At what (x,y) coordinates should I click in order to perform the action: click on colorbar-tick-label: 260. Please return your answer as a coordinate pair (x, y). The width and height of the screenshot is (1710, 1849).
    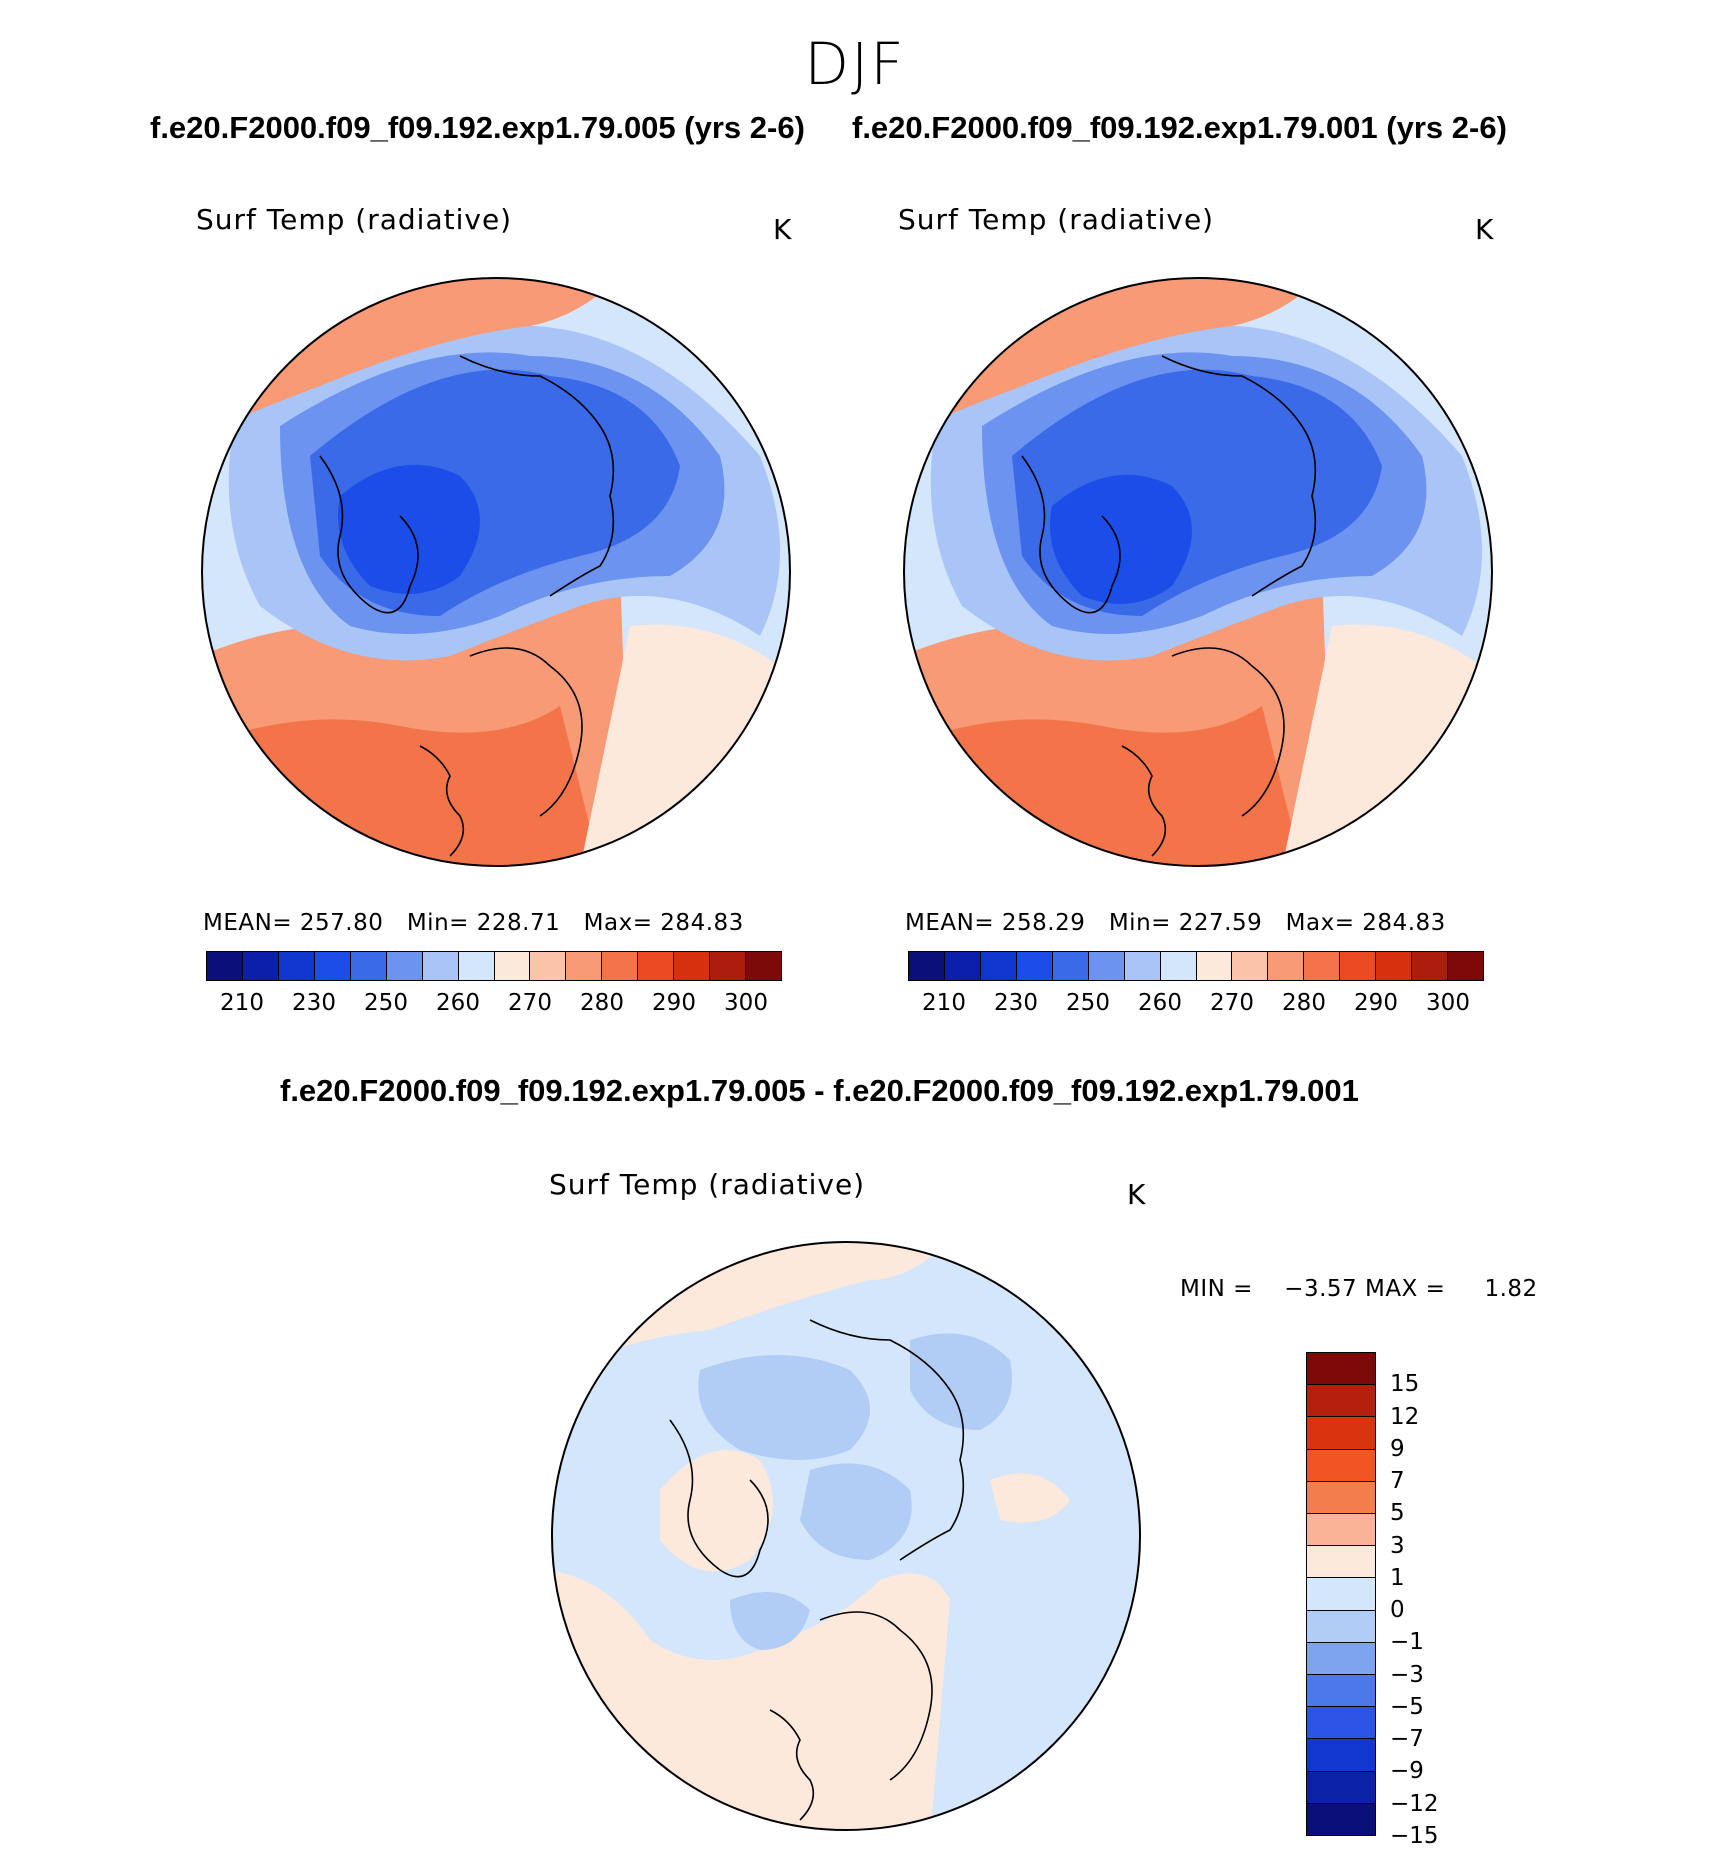
    Looking at the image, I should click on (1160, 1003).